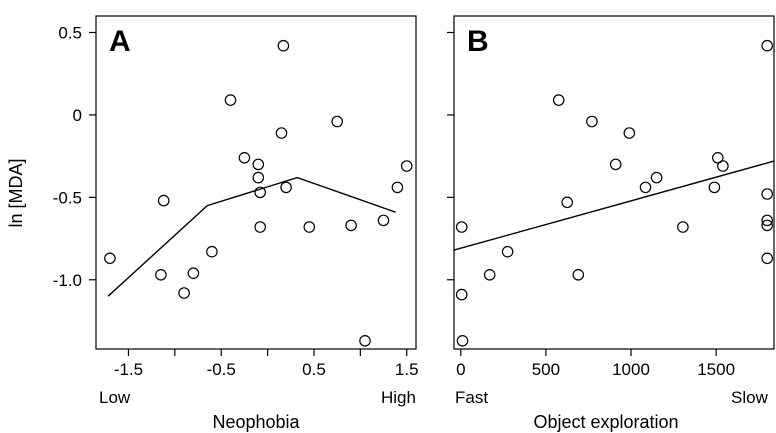  Describe the element at coordinates (16, 192) in the screenshot. I see `y-axis-title: ln [MDA]` at that location.